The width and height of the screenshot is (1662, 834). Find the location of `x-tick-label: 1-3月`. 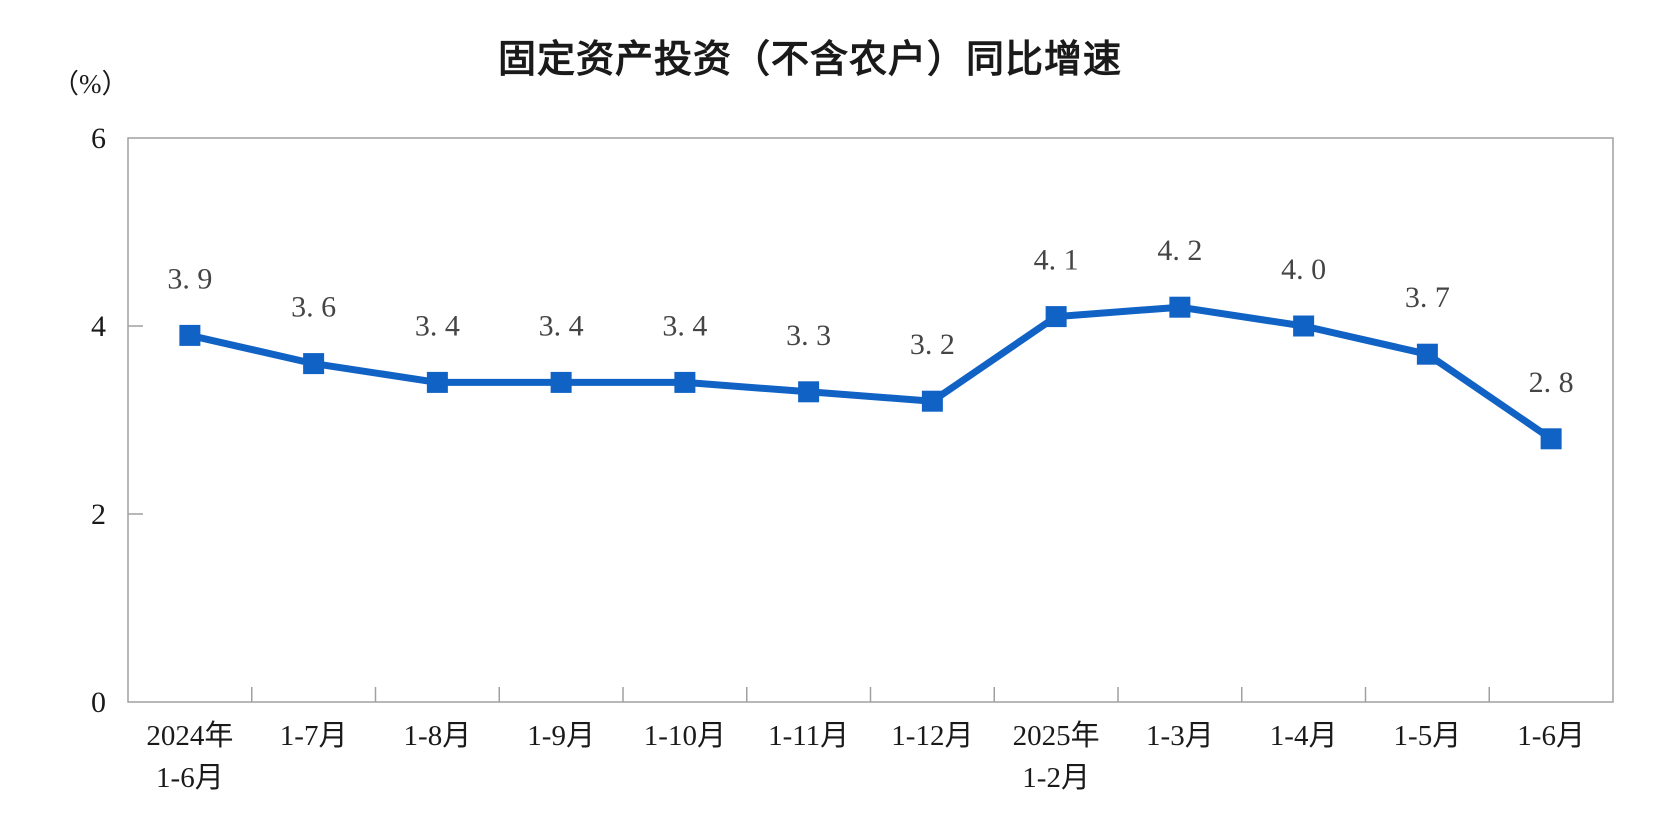

x-tick-label: 1-3月 is located at coordinates (1180, 736).